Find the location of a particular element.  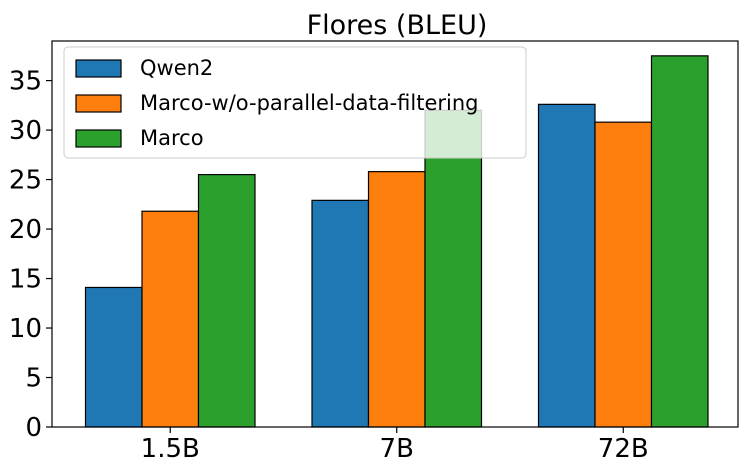

legend-box is located at coordinates (295, 102).